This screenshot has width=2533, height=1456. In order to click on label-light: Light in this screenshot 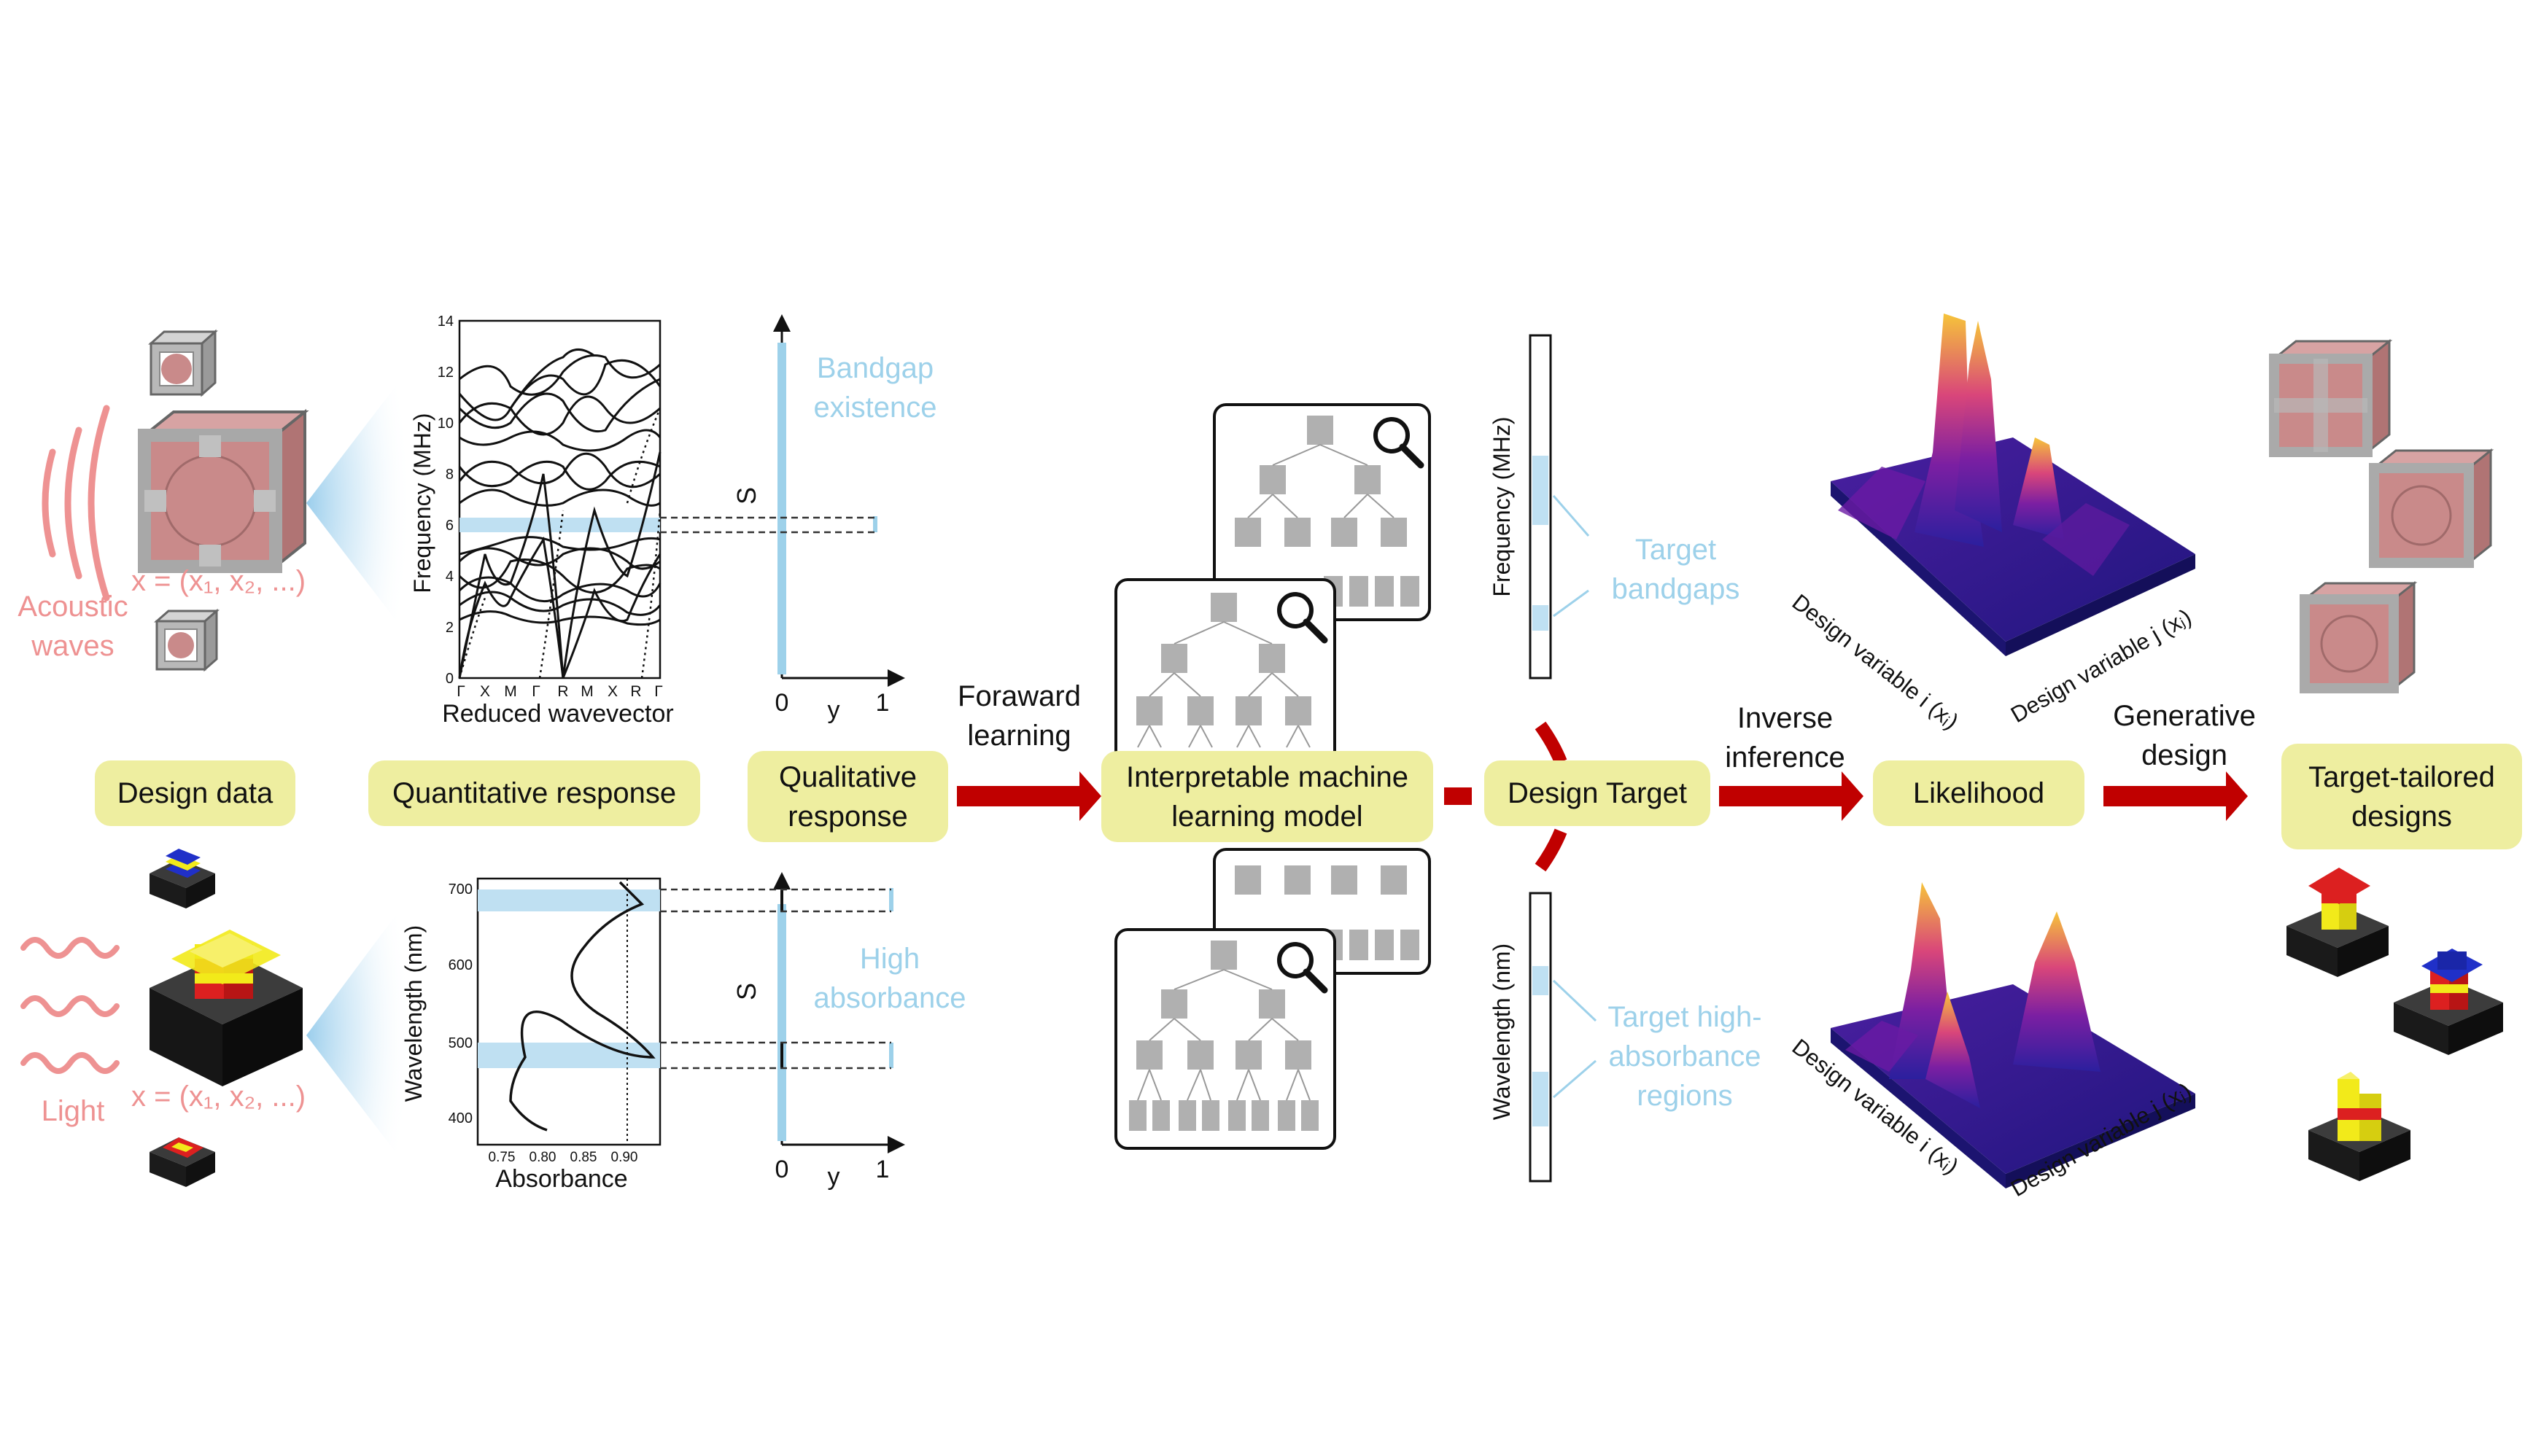, I will do `click(73, 1111)`.